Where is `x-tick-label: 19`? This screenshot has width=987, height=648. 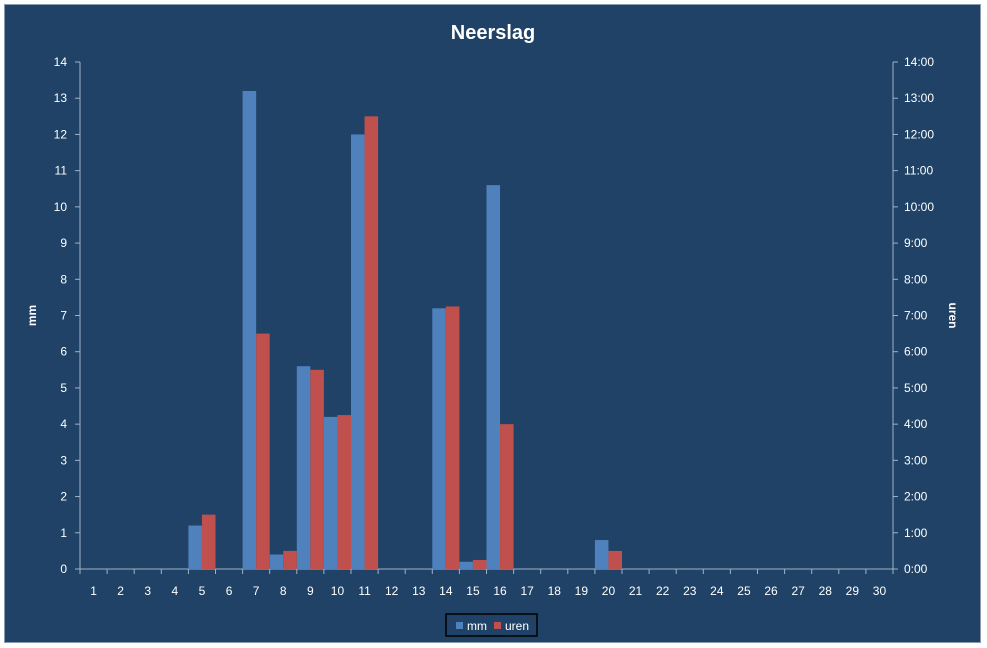 x-tick-label: 19 is located at coordinates (582, 591).